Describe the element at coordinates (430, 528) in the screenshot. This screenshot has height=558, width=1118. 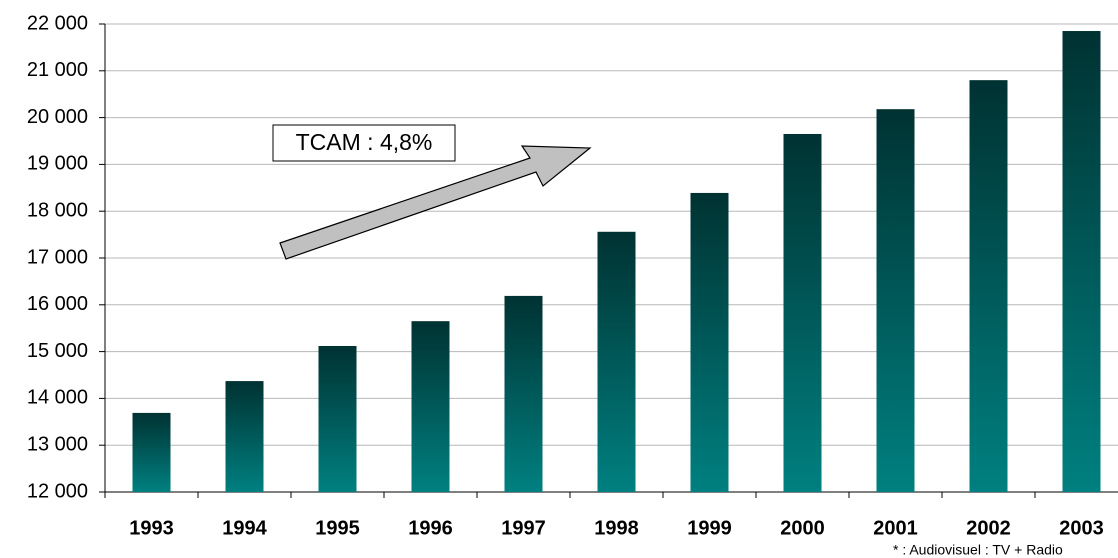
I see `x-tick-label: 1996` at that location.